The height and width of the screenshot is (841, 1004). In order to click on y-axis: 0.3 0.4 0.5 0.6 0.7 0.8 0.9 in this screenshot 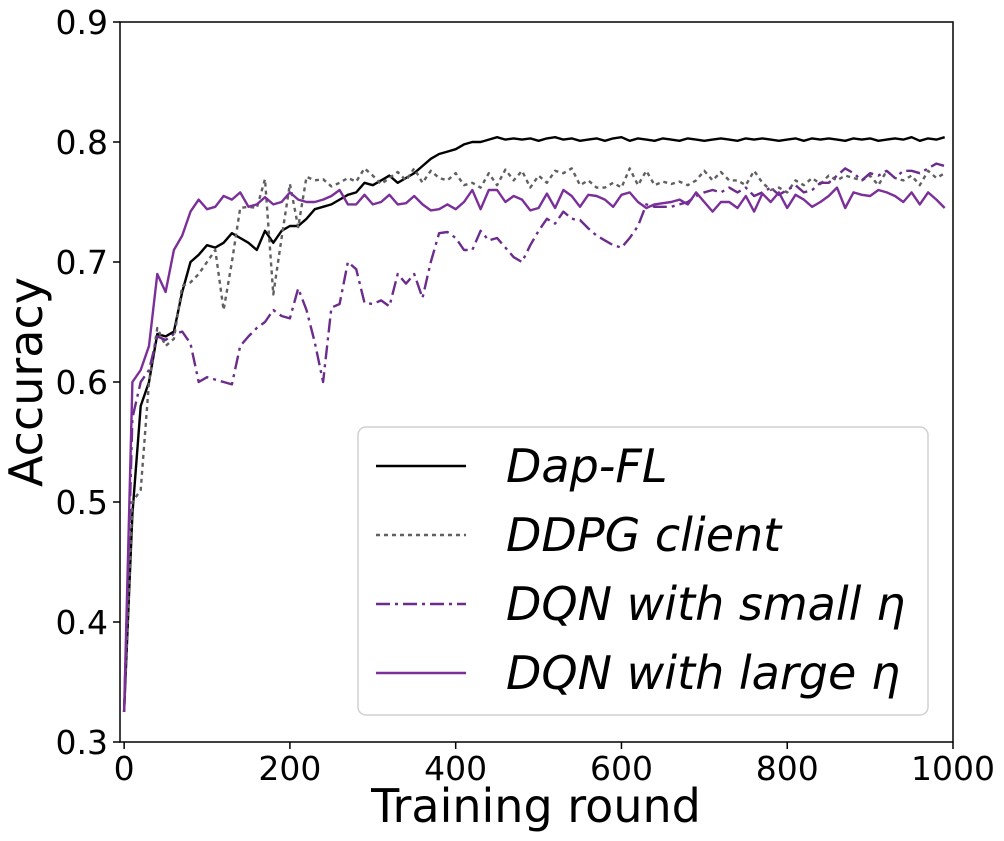, I will do `click(88, 382)`.